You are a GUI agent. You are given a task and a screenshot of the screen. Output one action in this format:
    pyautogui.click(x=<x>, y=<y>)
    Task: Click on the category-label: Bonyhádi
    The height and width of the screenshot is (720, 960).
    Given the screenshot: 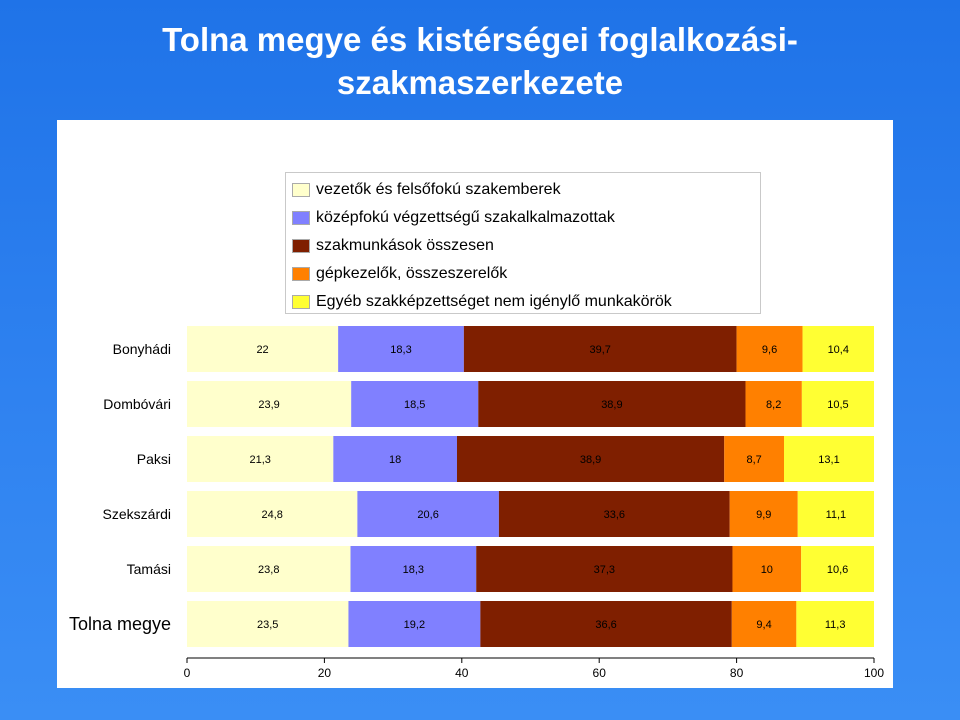 What is the action you would take?
    pyautogui.click(x=142, y=349)
    